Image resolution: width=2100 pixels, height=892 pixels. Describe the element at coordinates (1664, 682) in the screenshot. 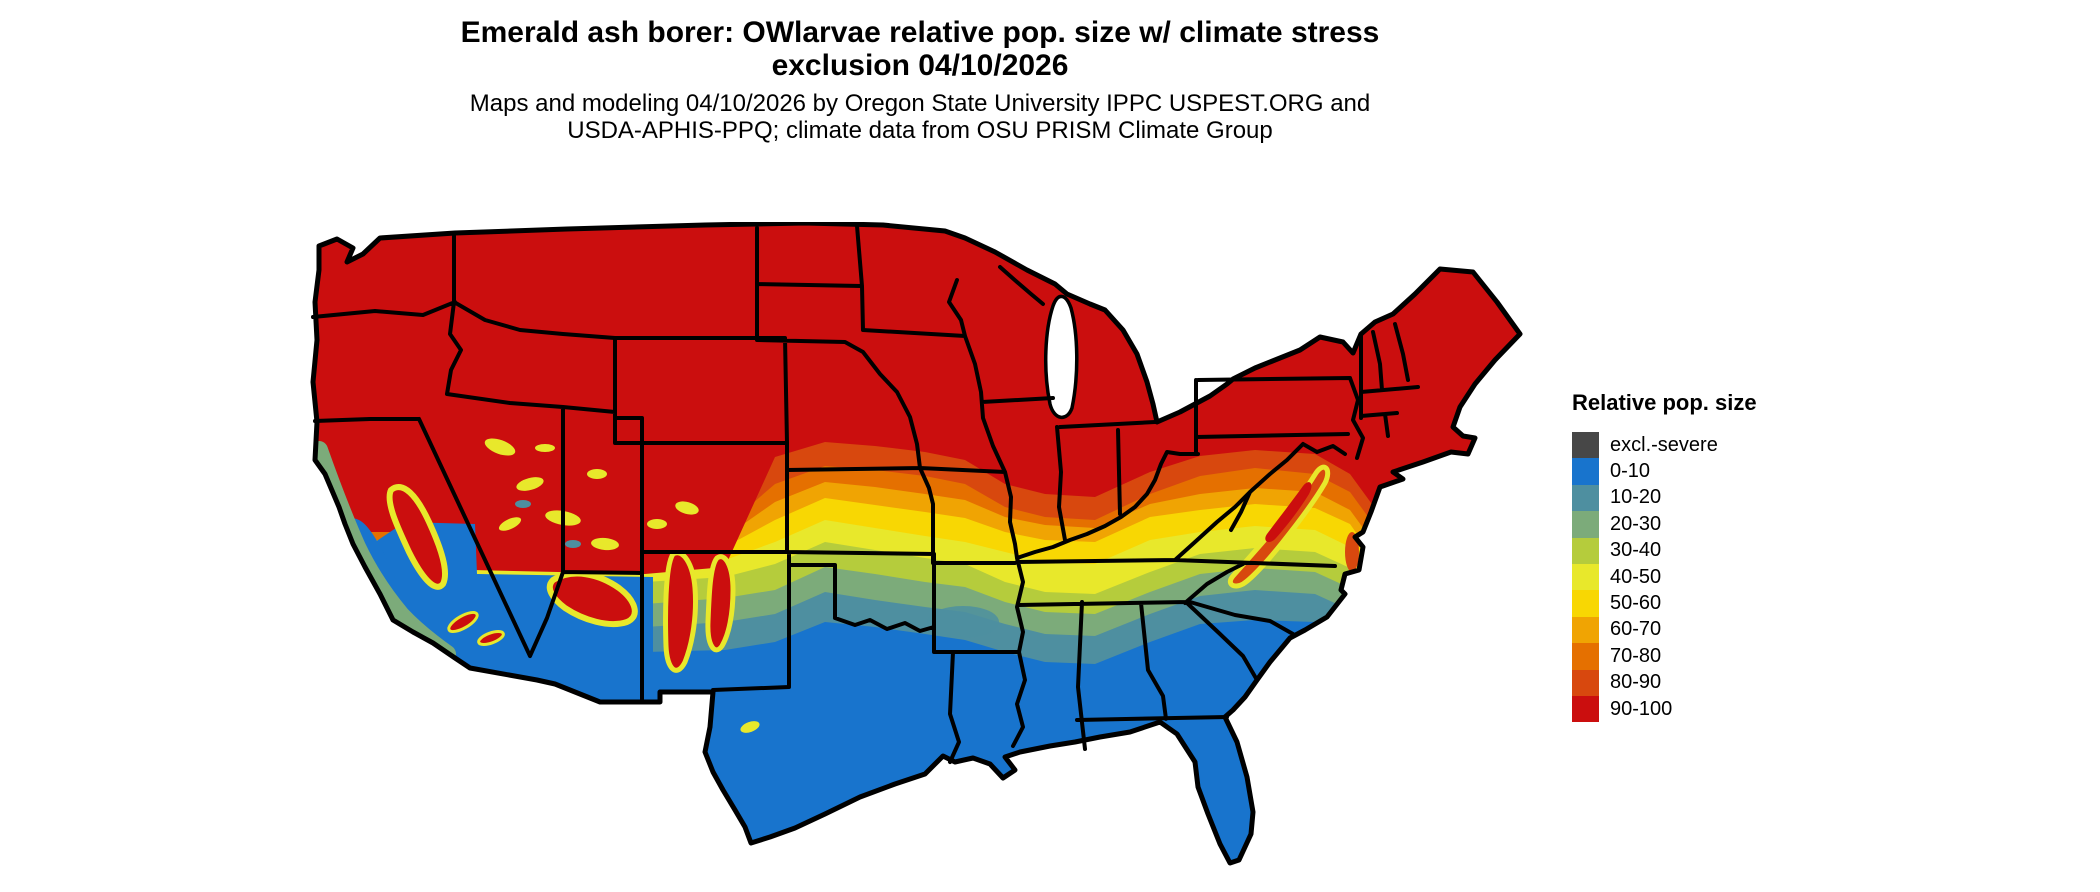

I see `legend-item: 80-90` at that location.